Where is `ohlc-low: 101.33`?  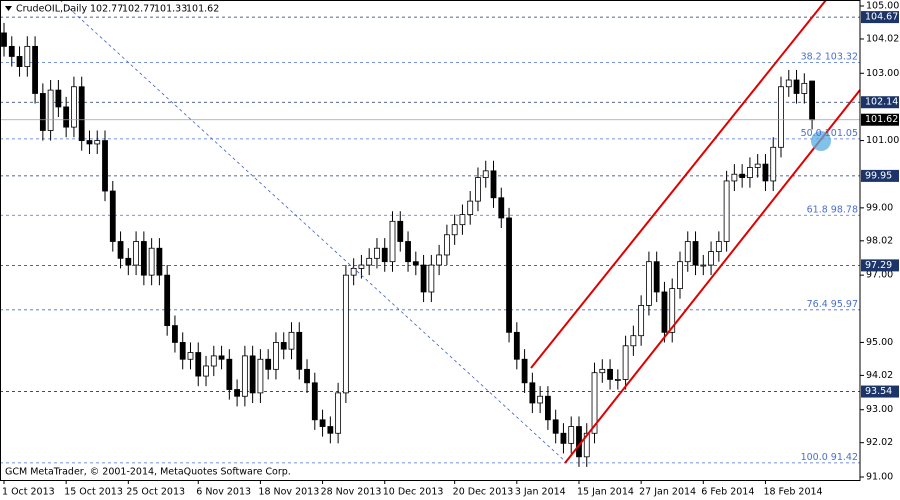
ohlc-low: 101.33 is located at coordinates (170, 9).